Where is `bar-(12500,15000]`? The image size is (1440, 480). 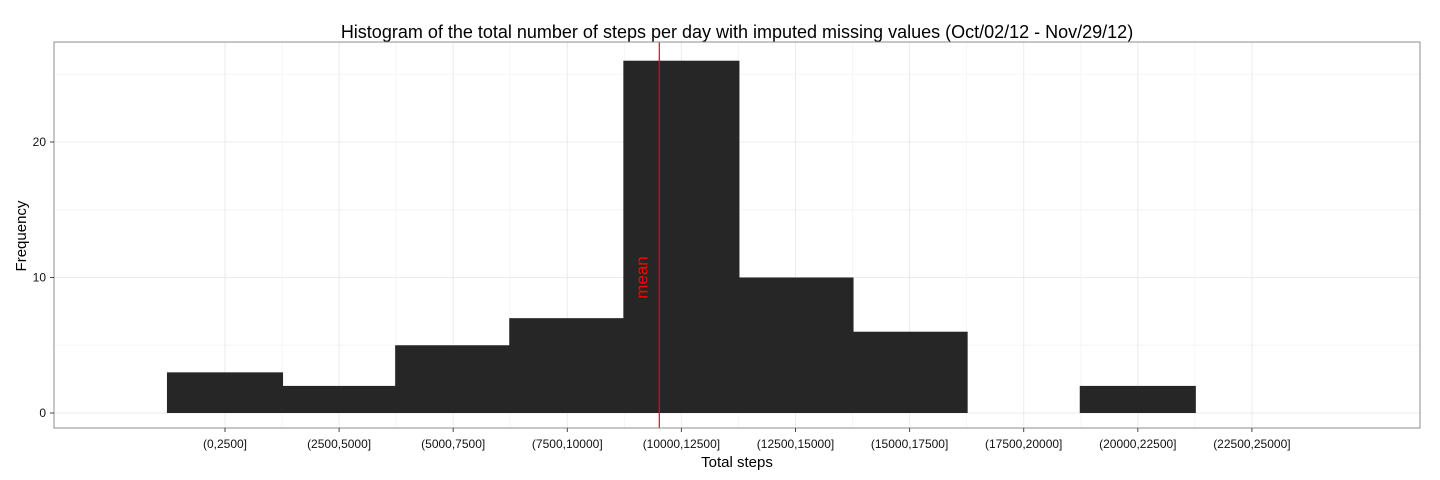
bar-(12500,15000] is located at coordinates (795, 345).